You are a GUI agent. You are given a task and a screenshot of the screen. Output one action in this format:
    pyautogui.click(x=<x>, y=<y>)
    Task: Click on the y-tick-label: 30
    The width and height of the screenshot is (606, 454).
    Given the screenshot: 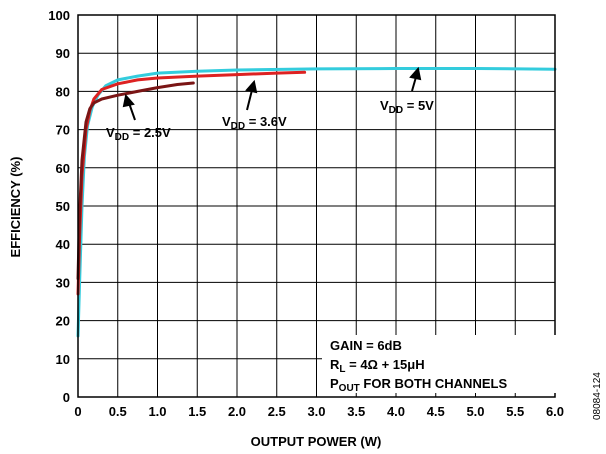 What is the action you would take?
    pyautogui.click(x=63, y=282)
    